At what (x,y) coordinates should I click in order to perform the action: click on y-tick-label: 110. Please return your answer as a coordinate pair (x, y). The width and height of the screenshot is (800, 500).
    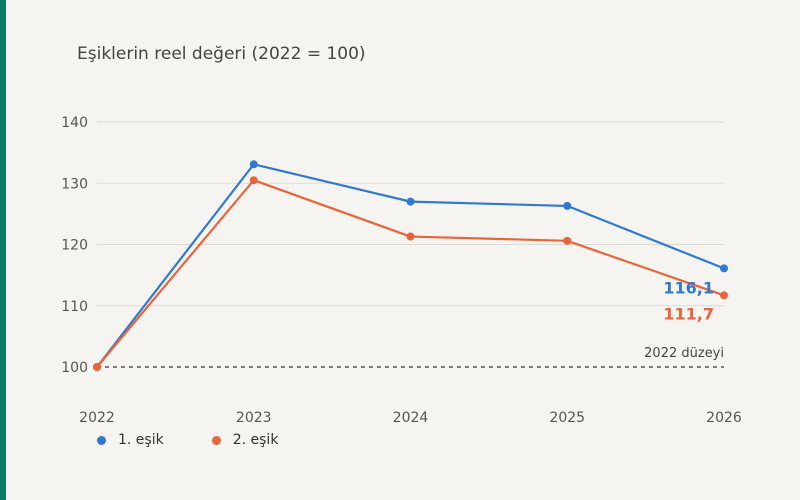
    Looking at the image, I should click on (74, 307).